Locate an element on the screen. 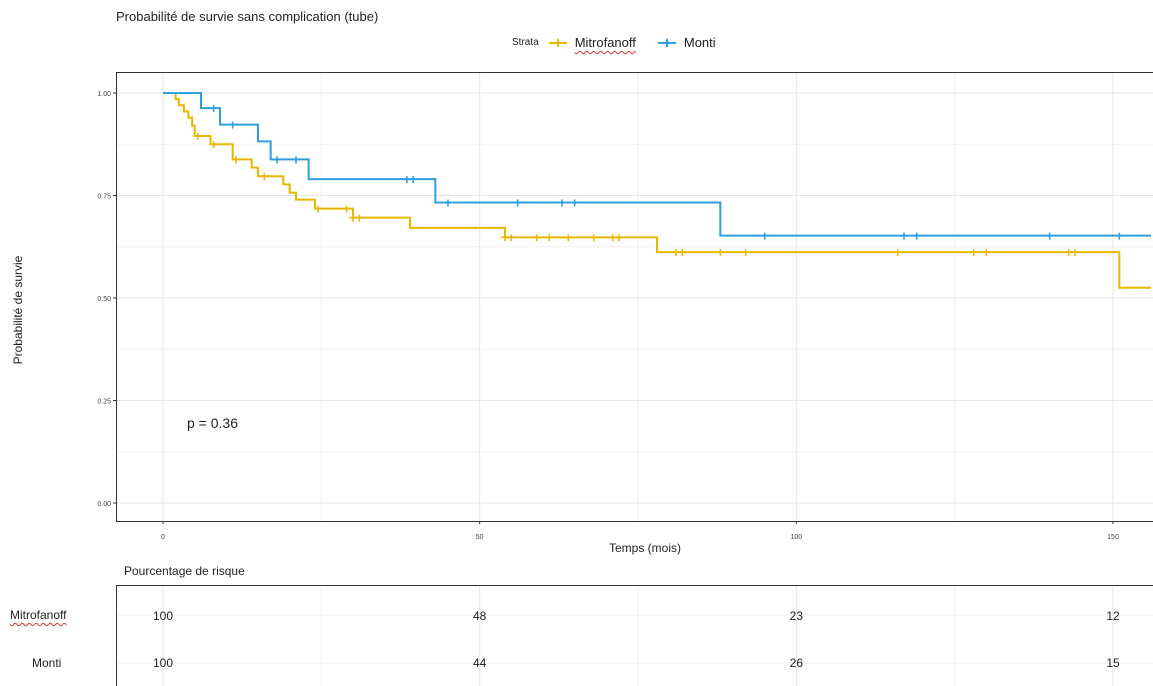  legend-strata-label: Strata is located at coordinates (525, 42).